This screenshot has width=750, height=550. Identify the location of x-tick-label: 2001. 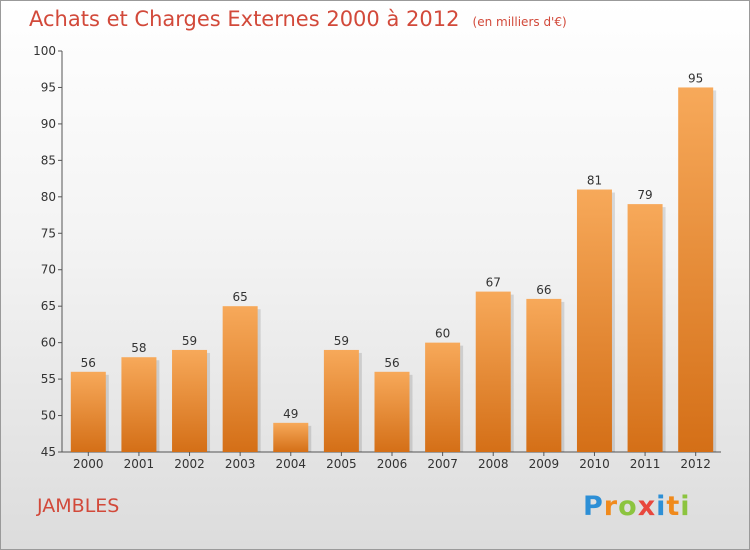
(139, 464).